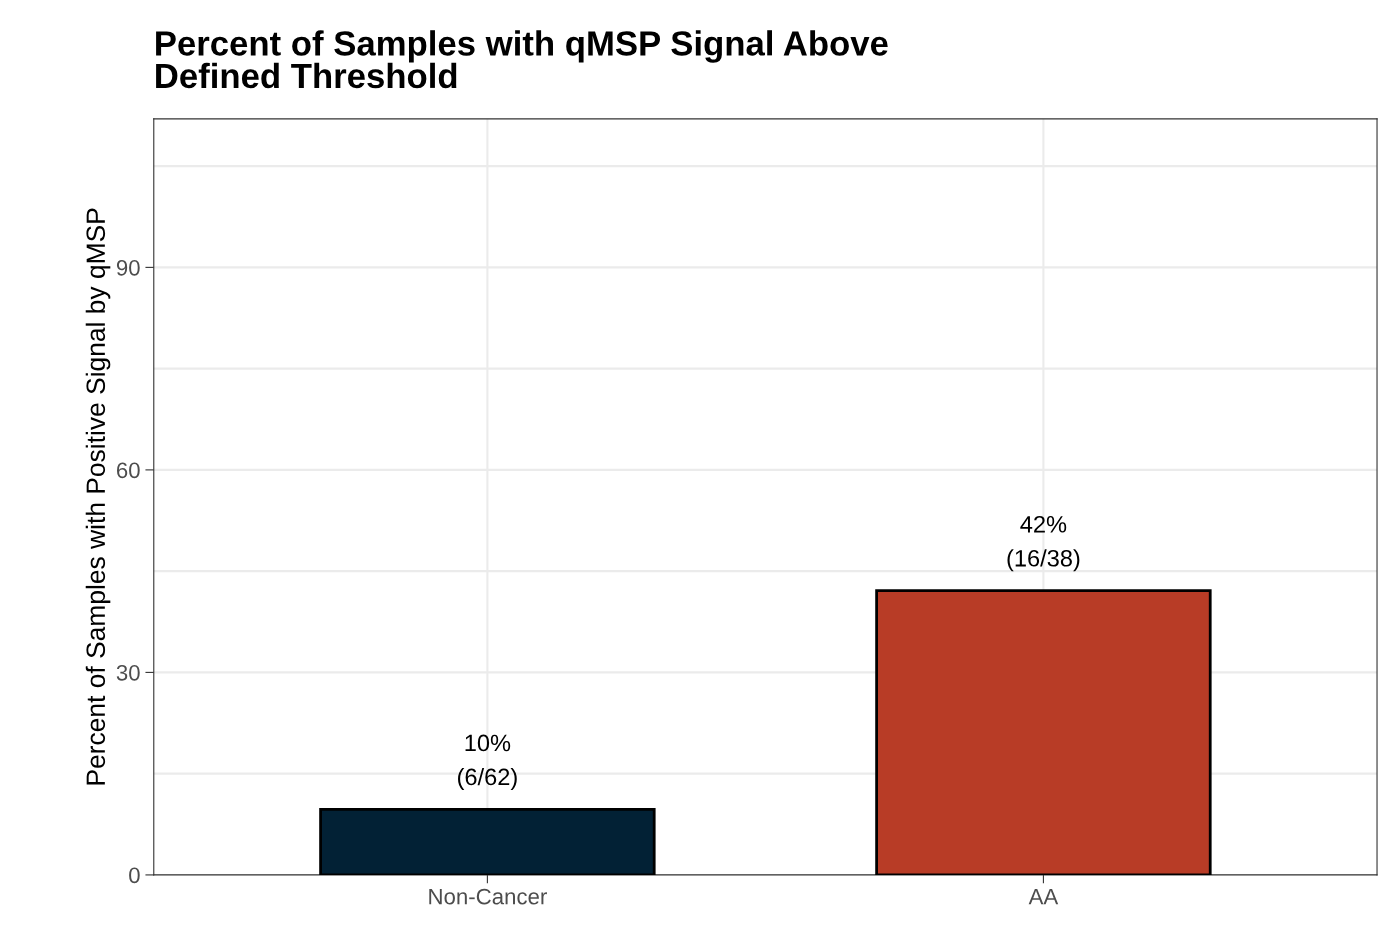  What do you see at coordinates (522, 59) in the screenshot?
I see `chart-title: Percent of Samples with qMSP Signal Above Defined Threshold` at bounding box center [522, 59].